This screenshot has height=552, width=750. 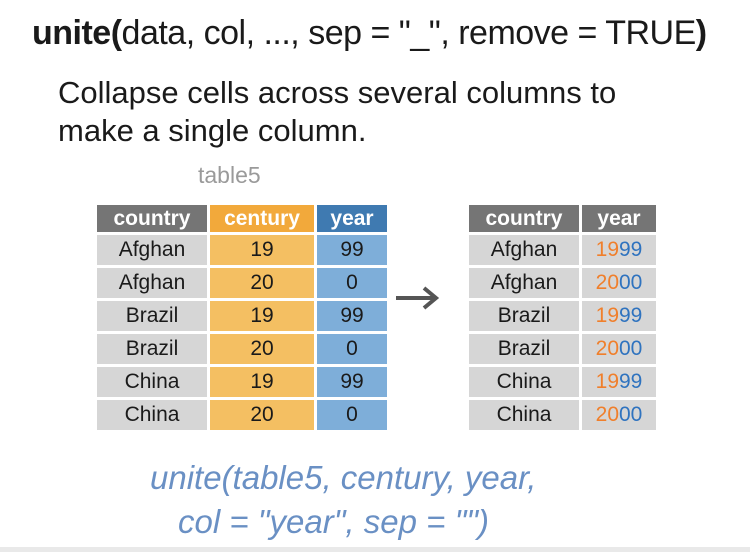 I want to click on right-arrow-icon, so click(x=418, y=298).